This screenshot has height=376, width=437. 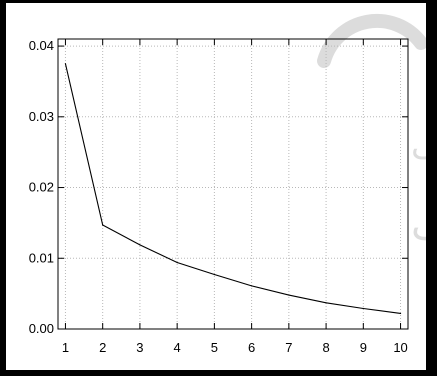 I want to click on y-tick-labels: 0.00 0.01 0.02 0.03 0.04, so click(x=41, y=187).